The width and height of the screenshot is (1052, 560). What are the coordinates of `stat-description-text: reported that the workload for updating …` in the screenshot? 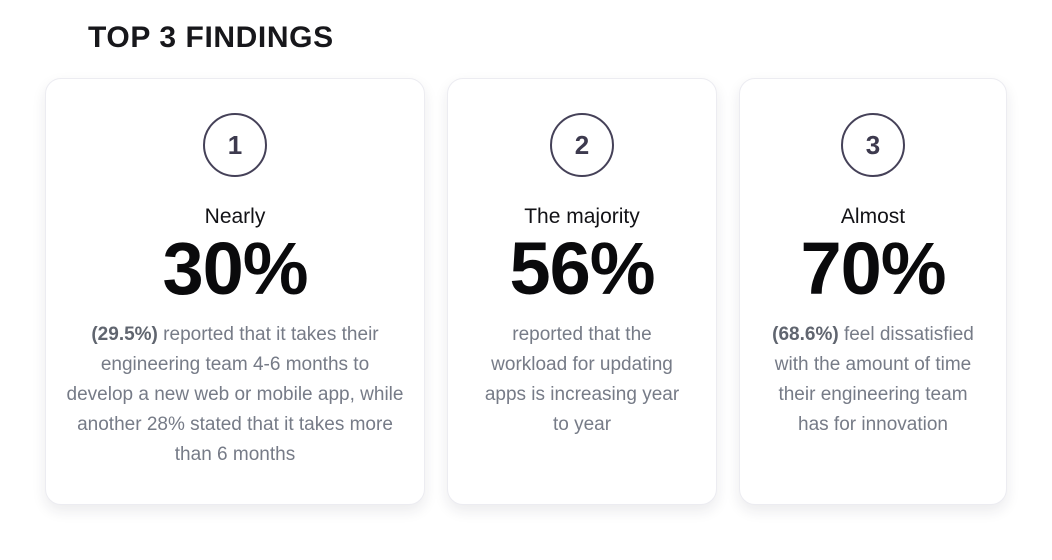 It's located at (582, 379).